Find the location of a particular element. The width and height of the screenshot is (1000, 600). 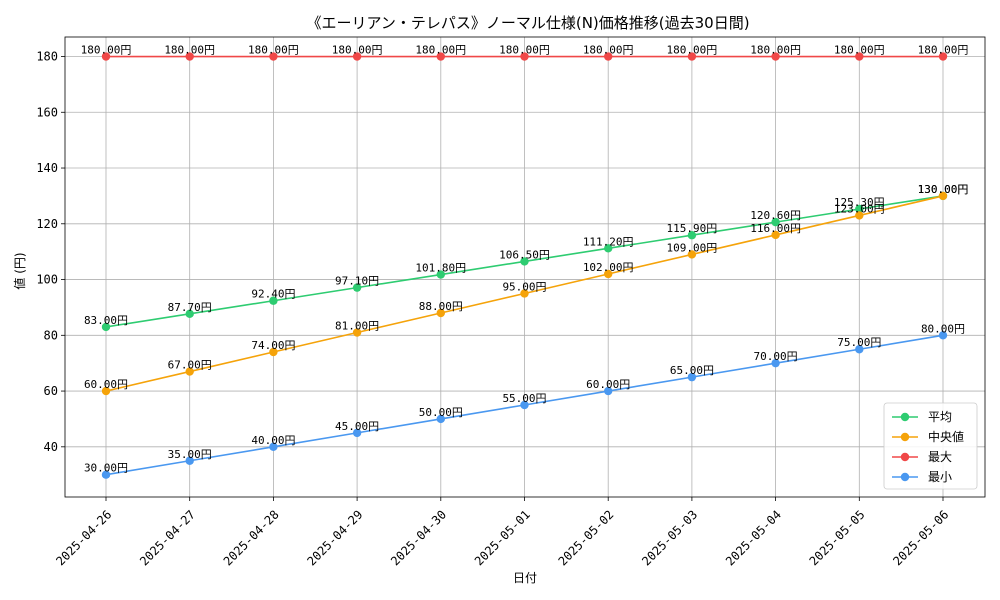

y-axis-label: 値 (円) is located at coordinates (19, 270).